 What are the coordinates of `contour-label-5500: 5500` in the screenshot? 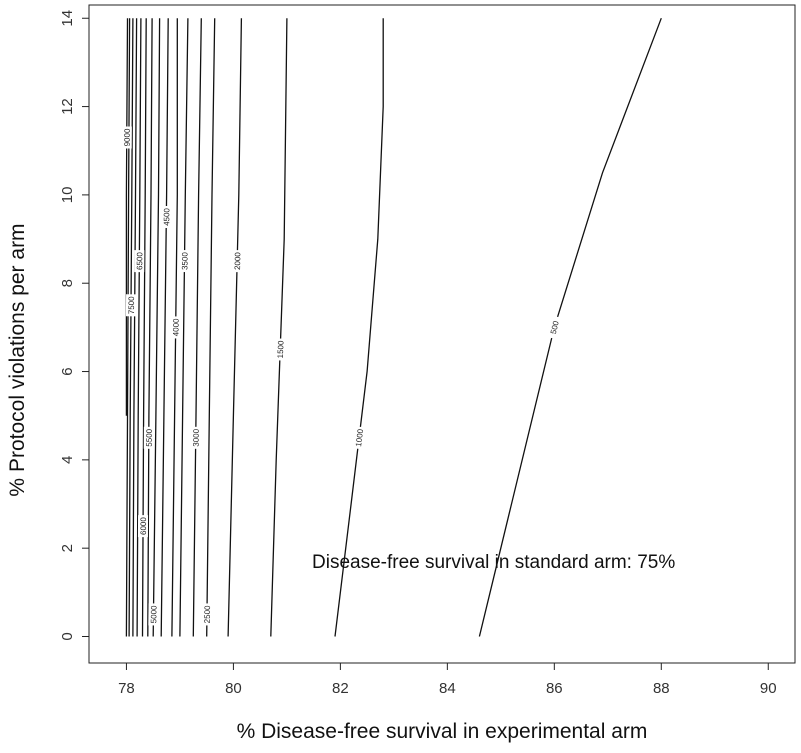 It's located at (149, 437).